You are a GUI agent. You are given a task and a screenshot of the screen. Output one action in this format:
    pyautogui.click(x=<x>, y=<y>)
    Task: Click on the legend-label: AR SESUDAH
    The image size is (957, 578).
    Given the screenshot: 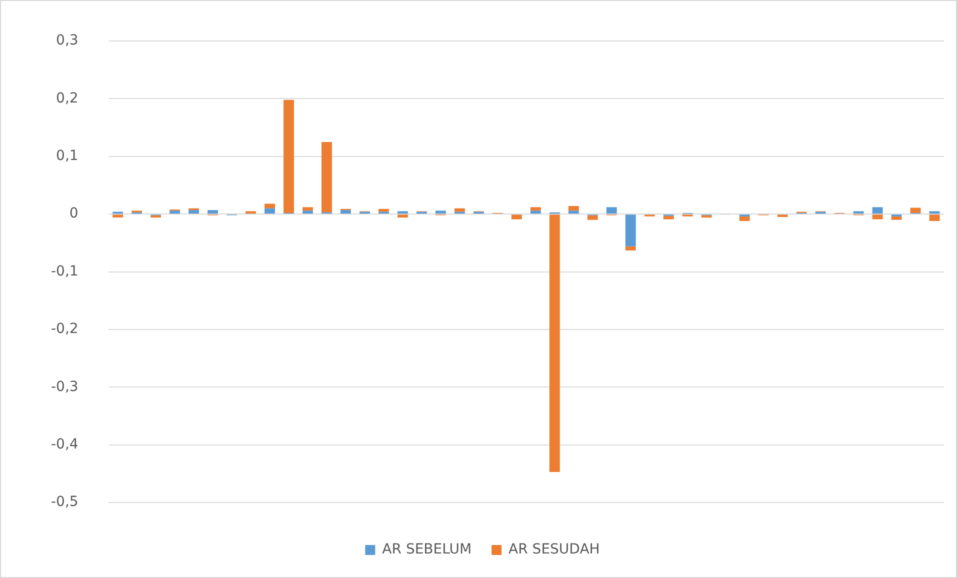 What is the action you would take?
    pyautogui.click(x=554, y=550)
    